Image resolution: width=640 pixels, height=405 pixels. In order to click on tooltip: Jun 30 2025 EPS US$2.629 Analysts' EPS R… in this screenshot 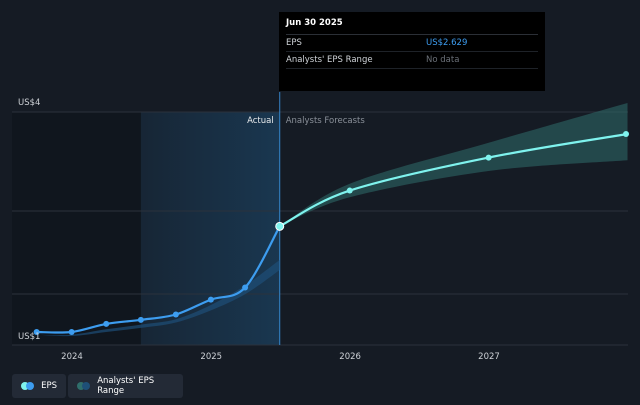, I will do `click(412, 51)`.